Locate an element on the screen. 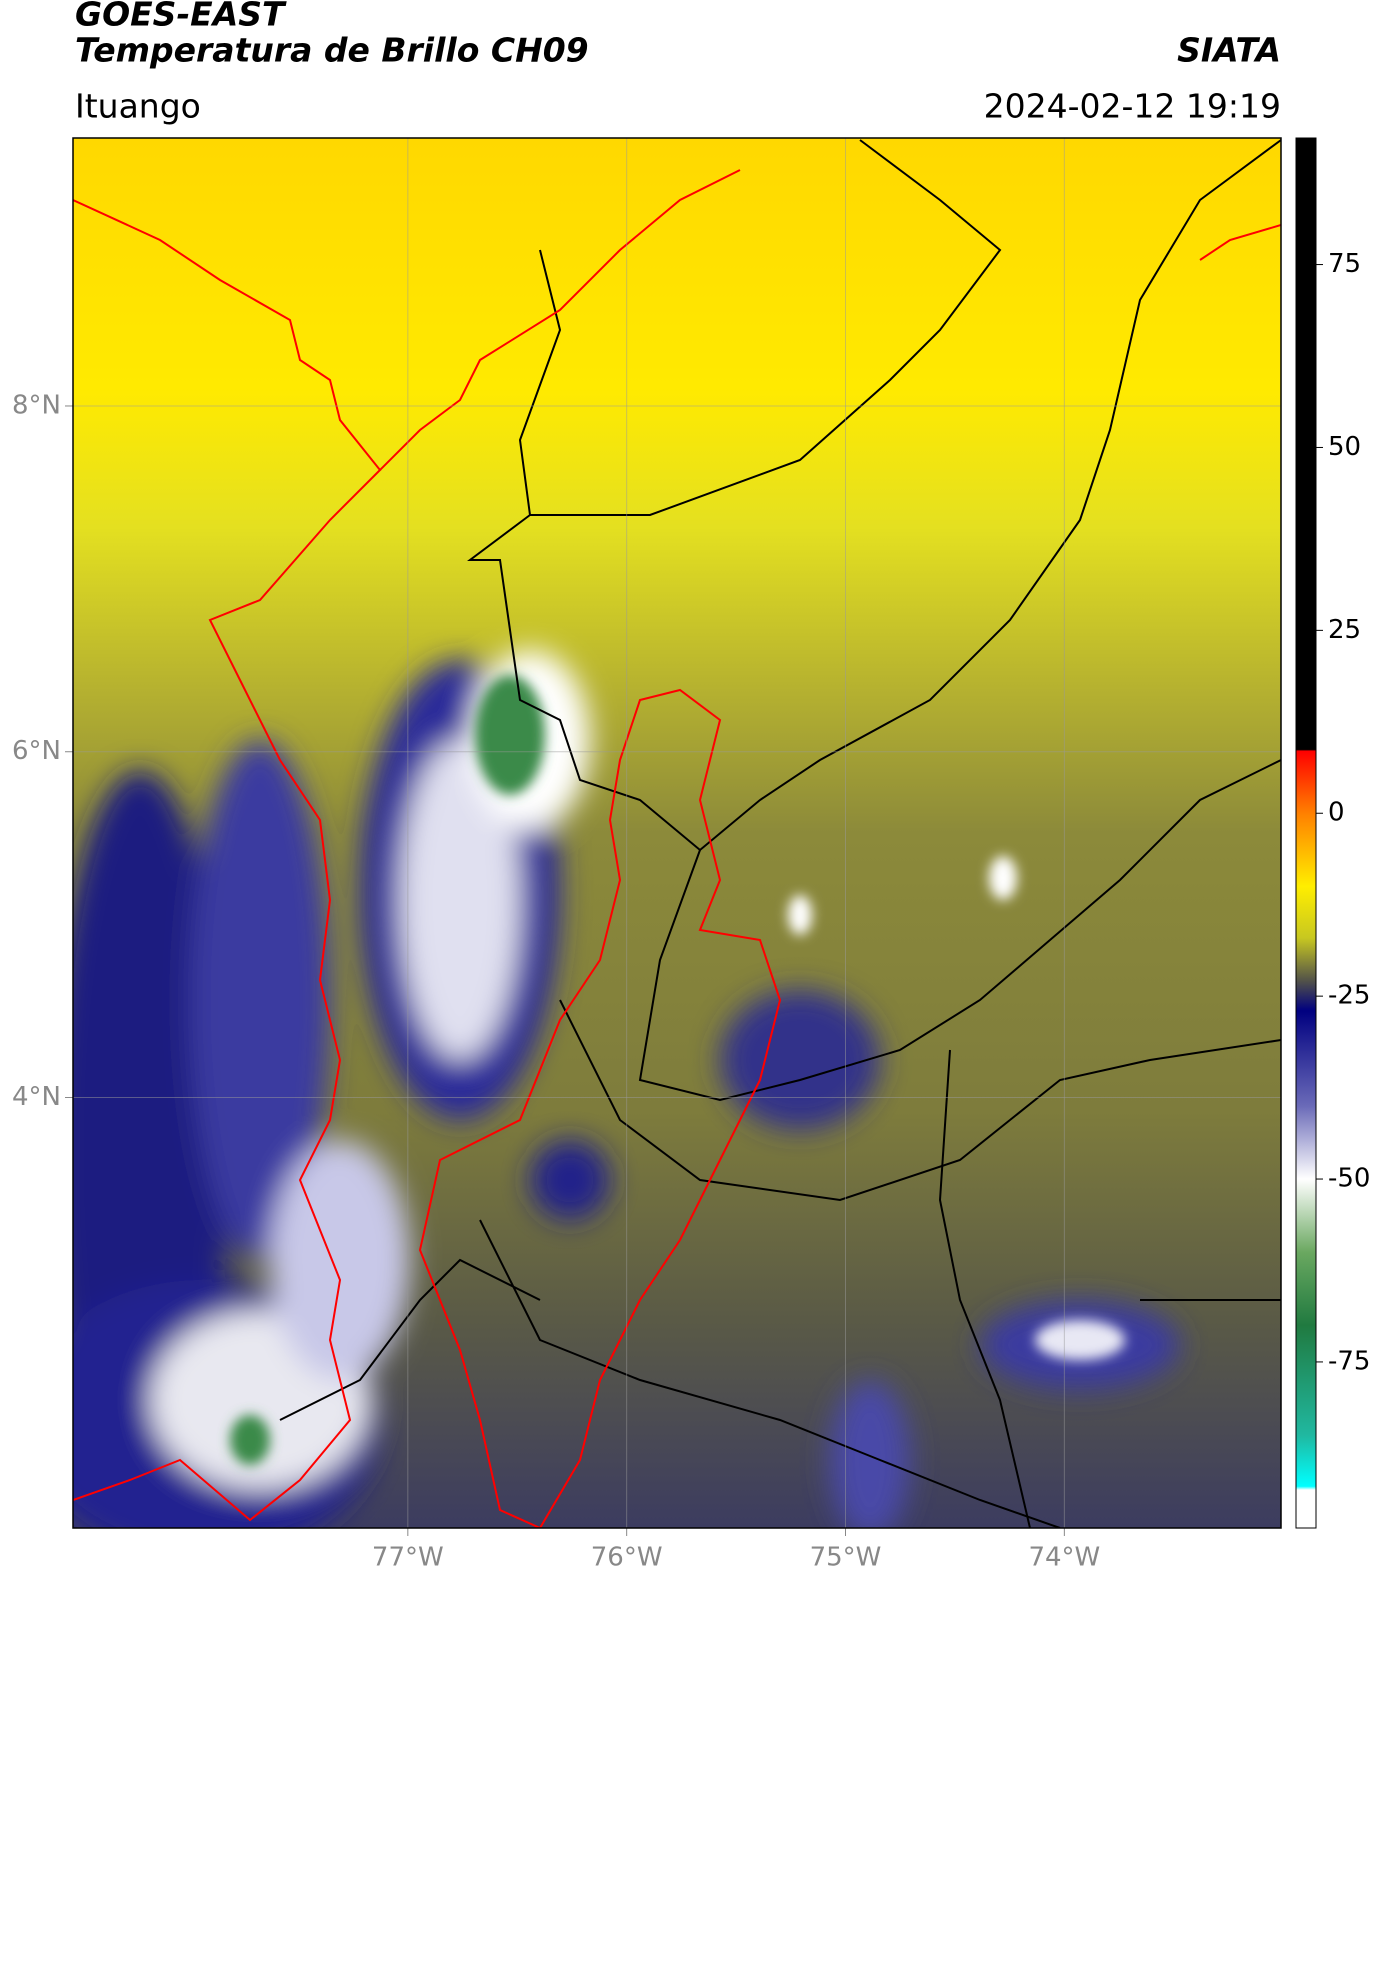  colorbar-tick-label: 0 is located at coordinates (1336, 813).